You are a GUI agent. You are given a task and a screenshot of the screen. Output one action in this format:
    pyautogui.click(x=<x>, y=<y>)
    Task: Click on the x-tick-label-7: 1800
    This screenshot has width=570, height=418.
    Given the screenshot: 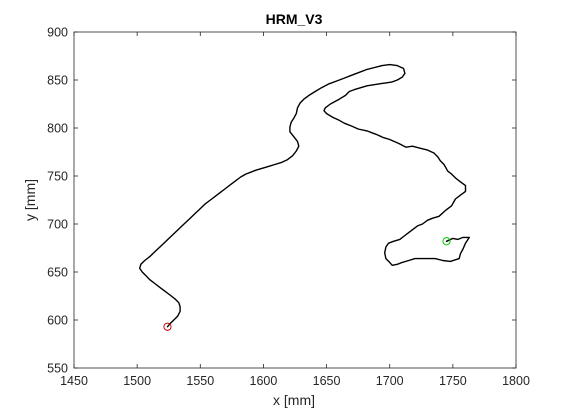 What is the action you would take?
    pyautogui.click(x=516, y=381)
    